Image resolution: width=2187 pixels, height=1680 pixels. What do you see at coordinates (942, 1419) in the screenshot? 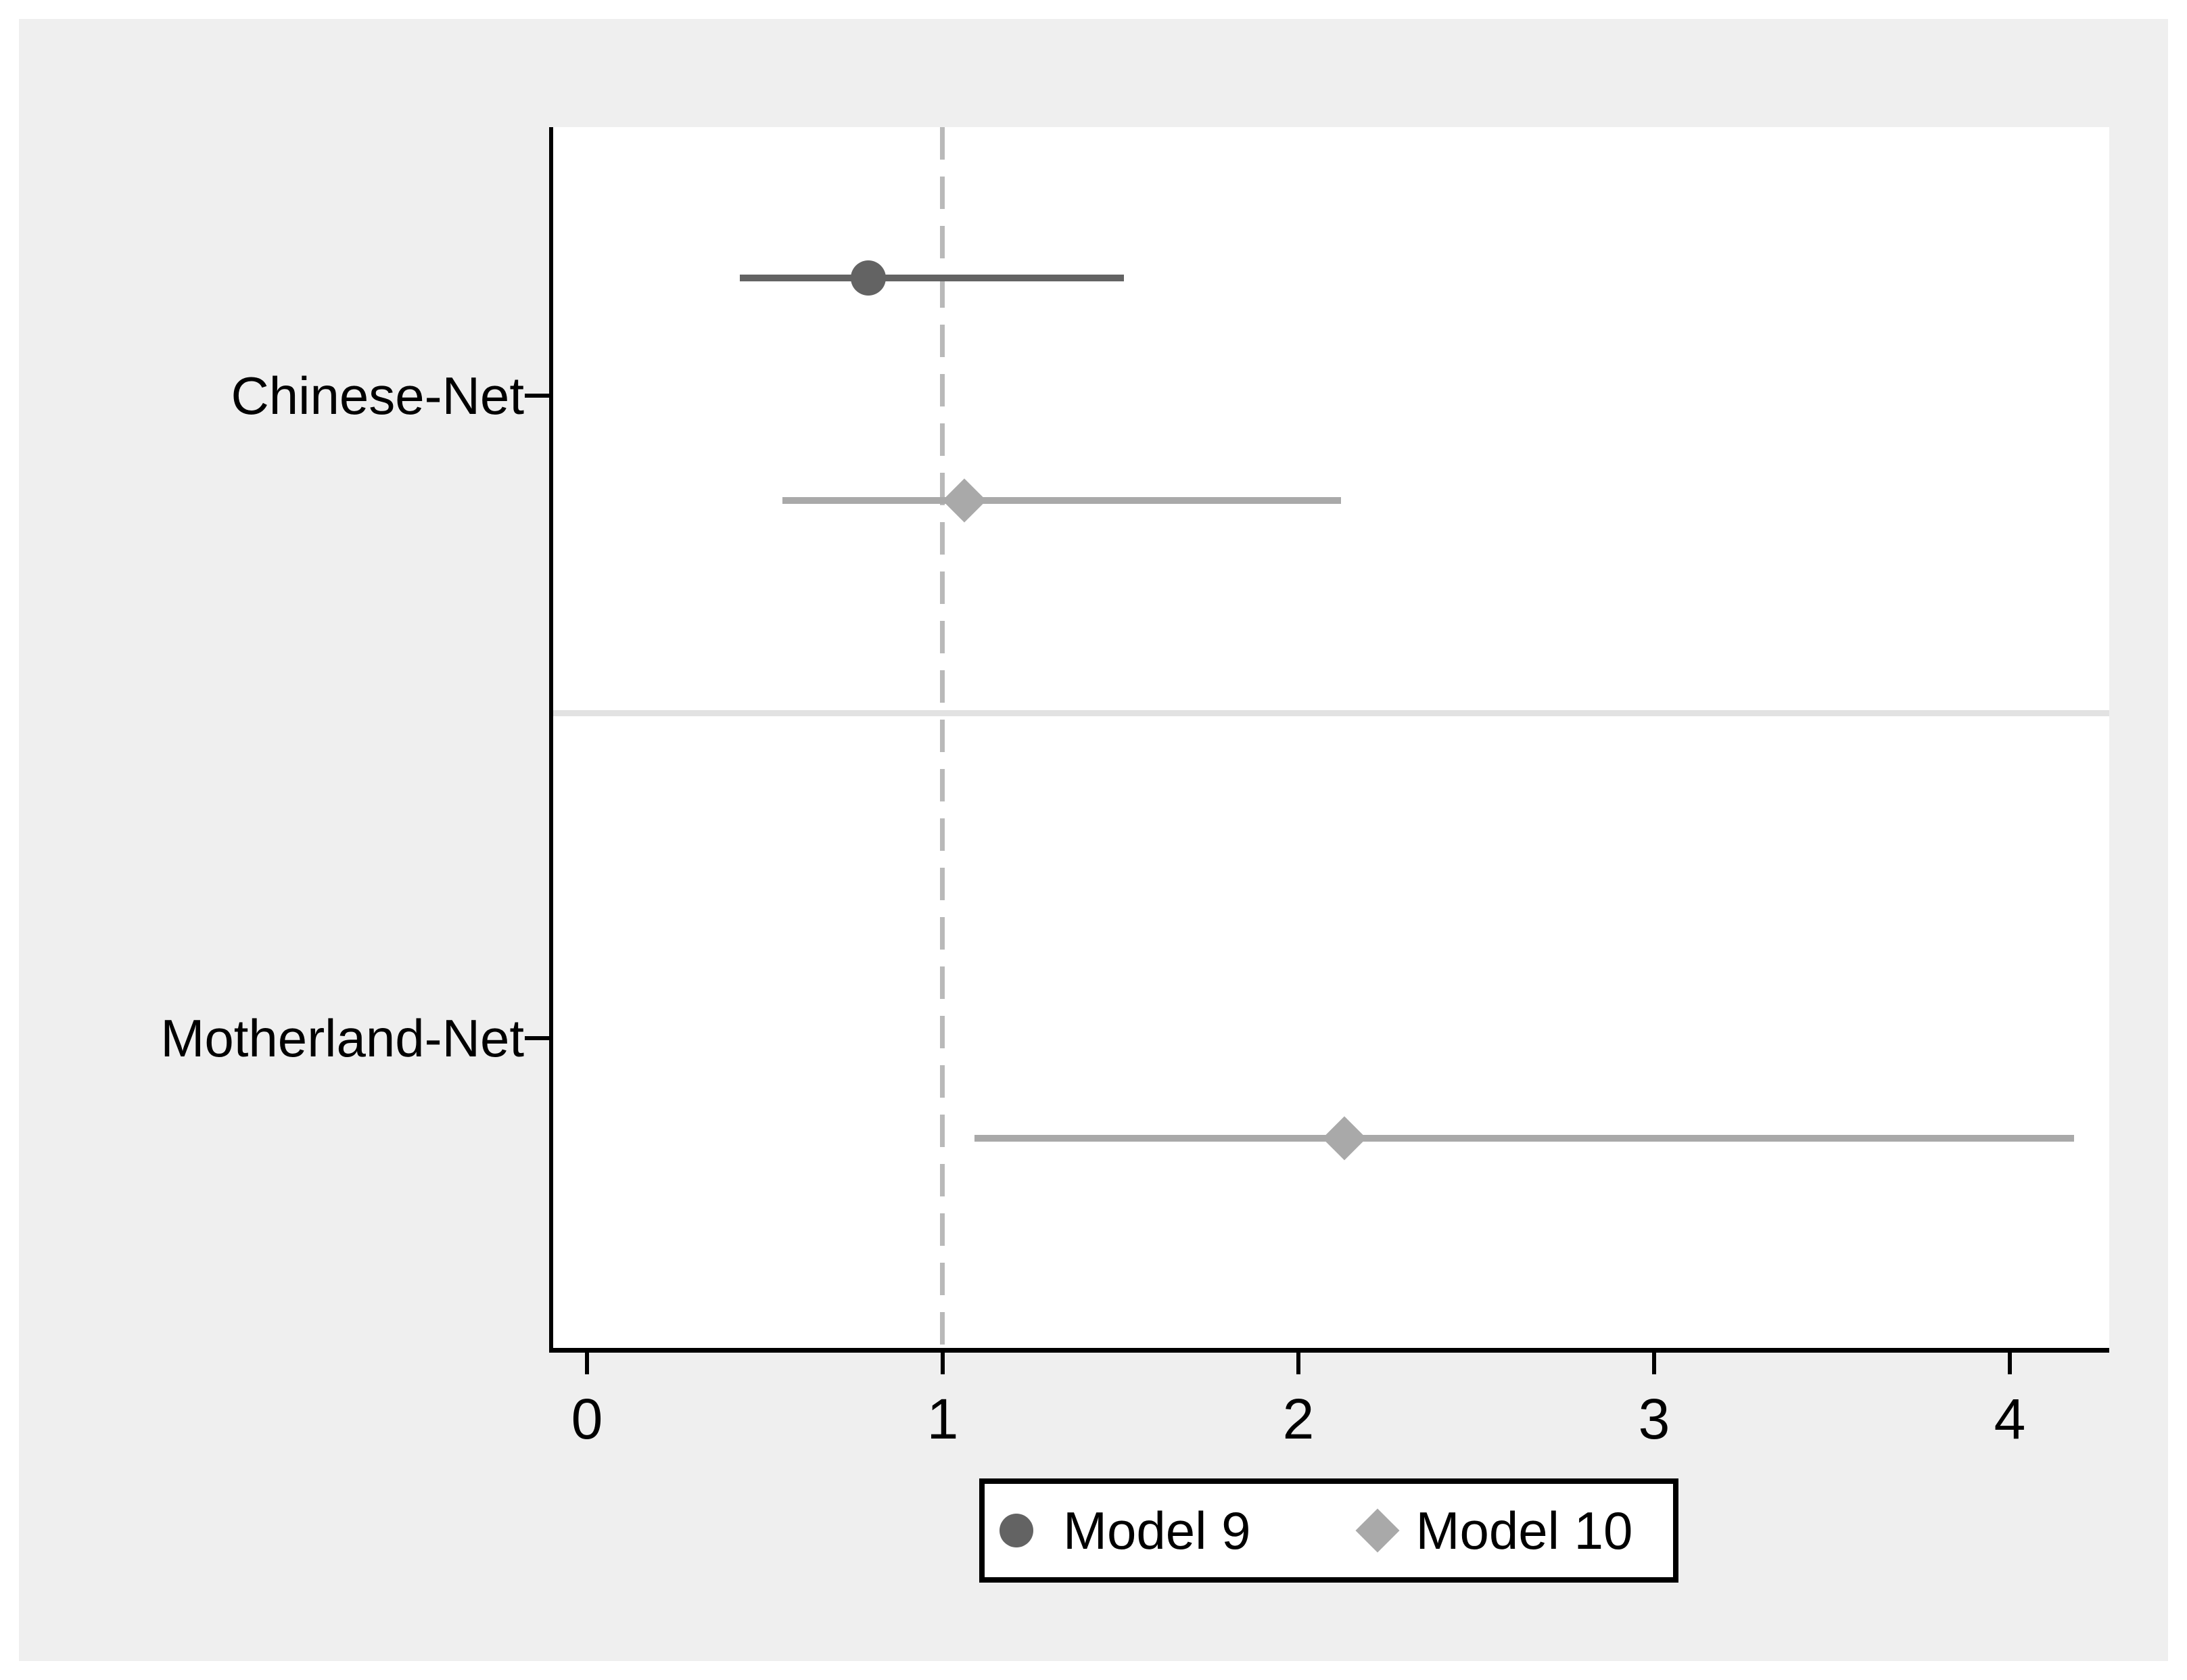
I see `x-axis-tick-label: 1` at bounding box center [942, 1419].